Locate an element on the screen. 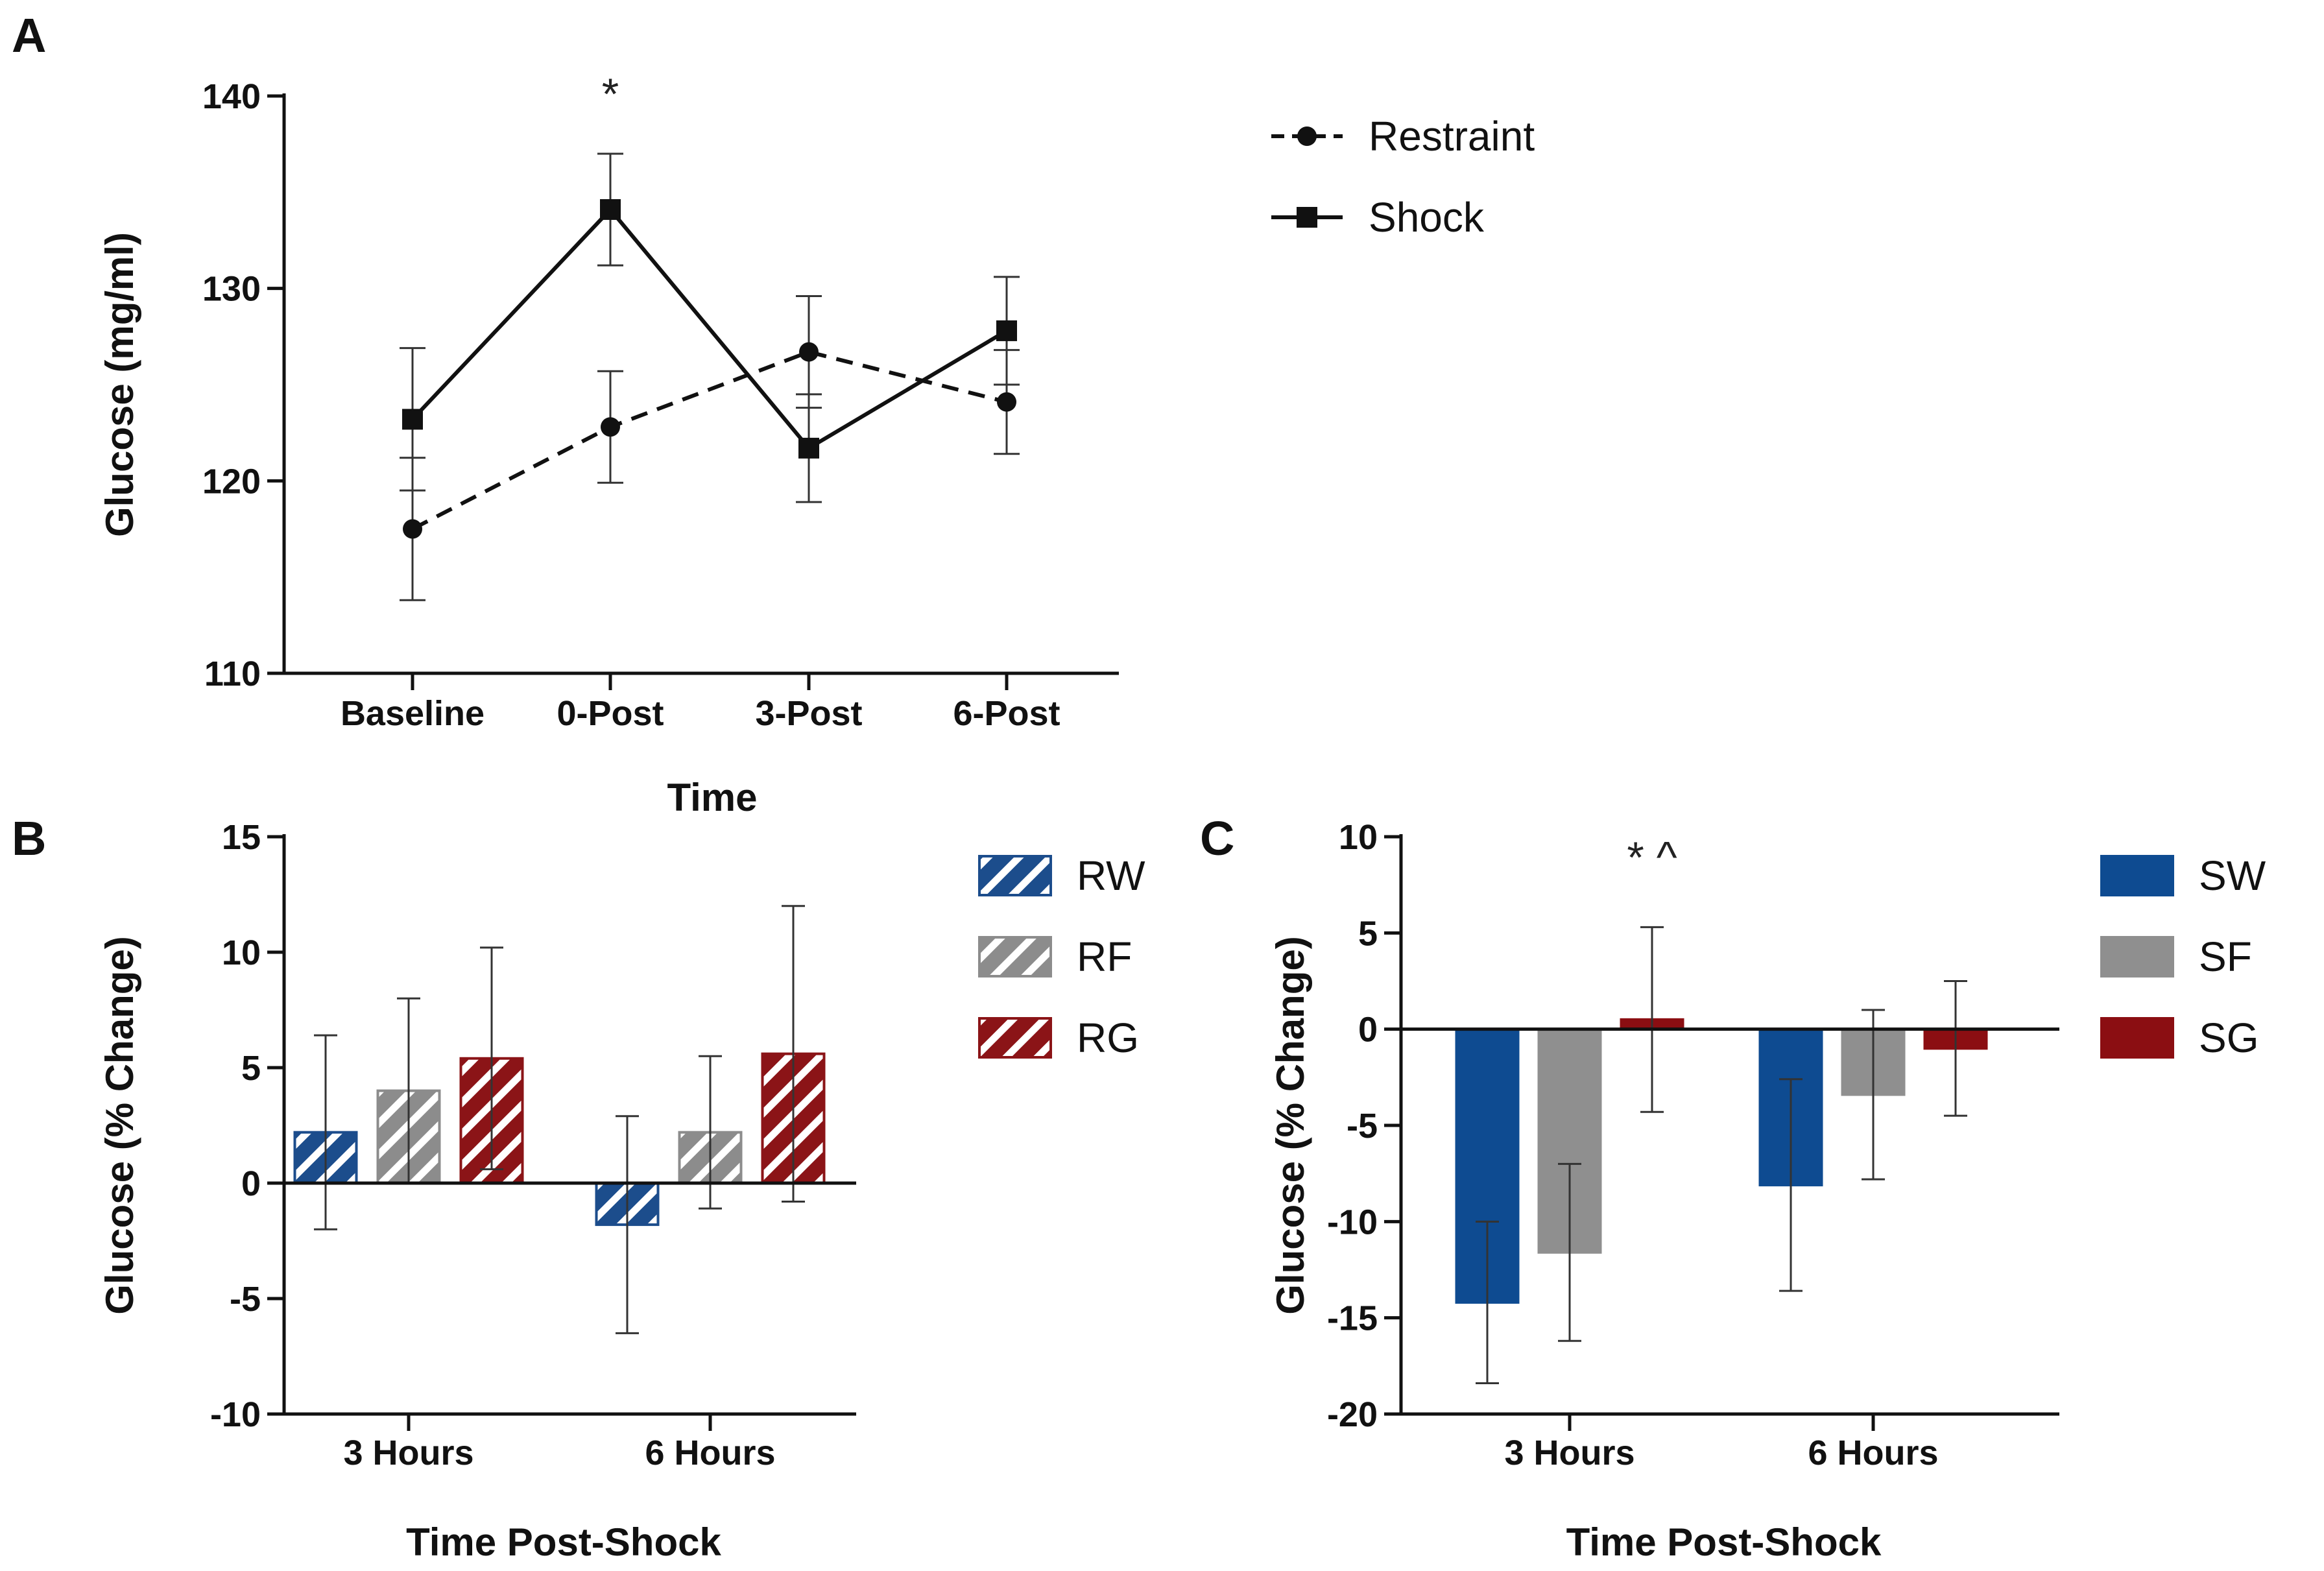  series-line-restraint is located at coordinates (709, 440).